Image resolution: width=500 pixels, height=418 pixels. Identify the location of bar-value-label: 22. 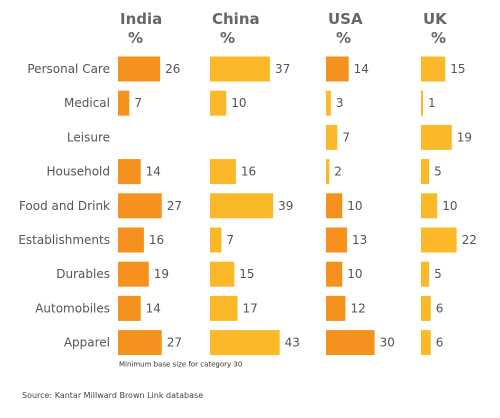
(469, 240).